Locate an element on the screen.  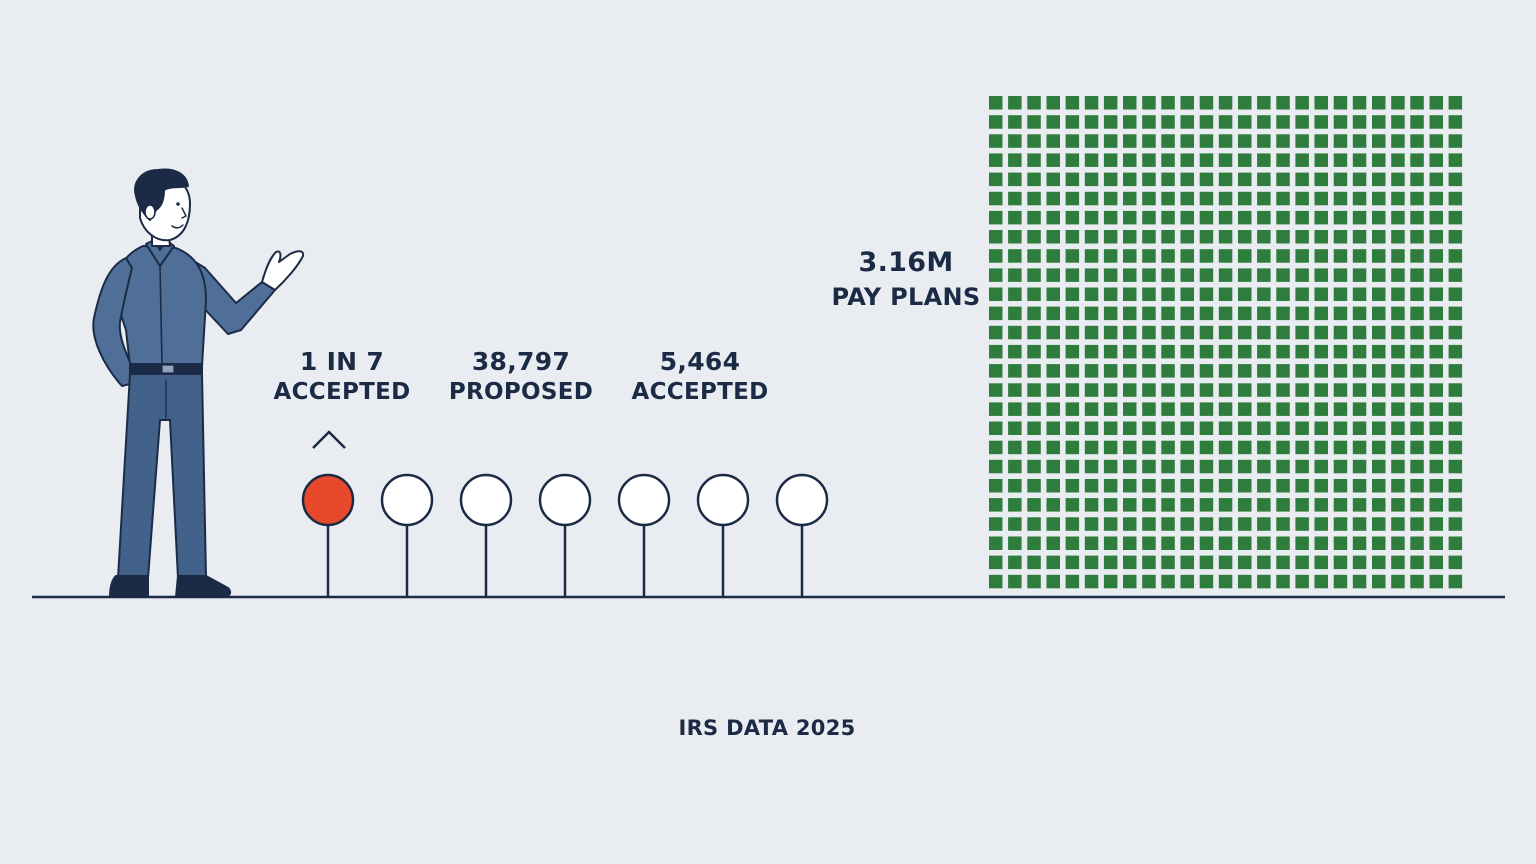
person-hand is located at coordinates (283, 270).